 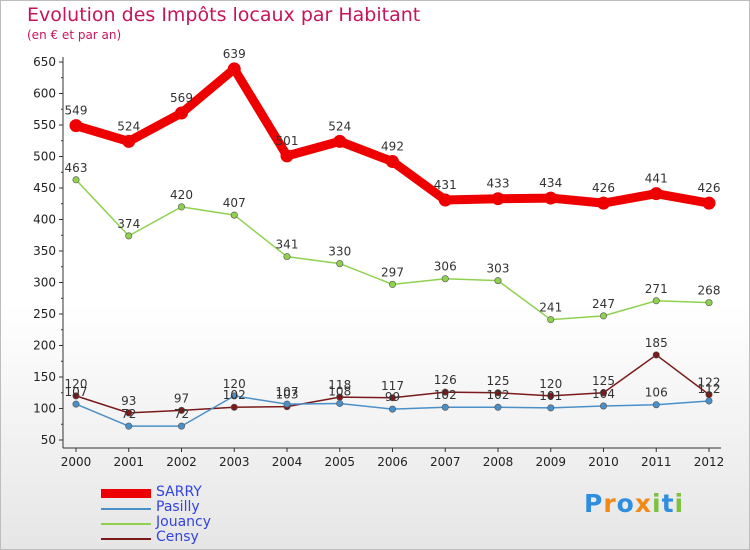 What do you see at coordinates (201, 507) in the screenshot?
I see `legend-item-pasilly: Pasilly` at bounding box center [201, 507].